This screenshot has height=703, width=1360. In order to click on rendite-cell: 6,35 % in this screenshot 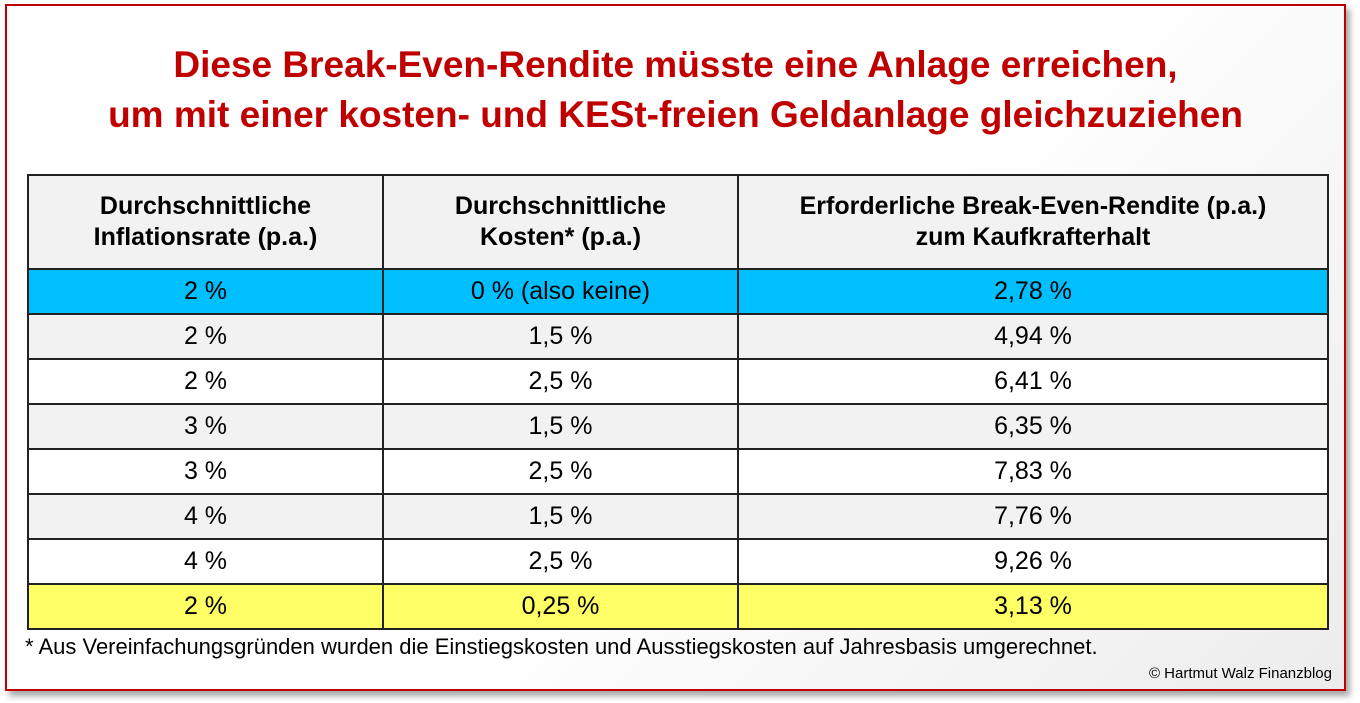, I will do `click(1033, 426)`.